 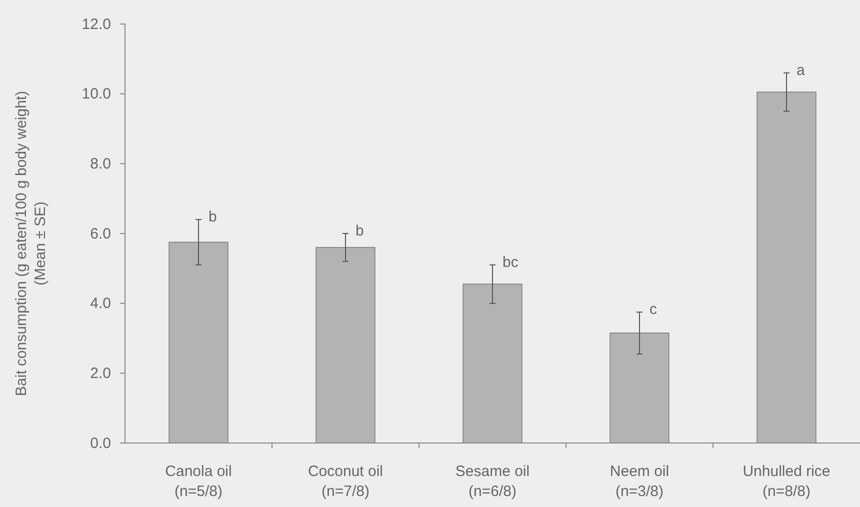 I want to click on annotation: a, so click(x=801, y=70).